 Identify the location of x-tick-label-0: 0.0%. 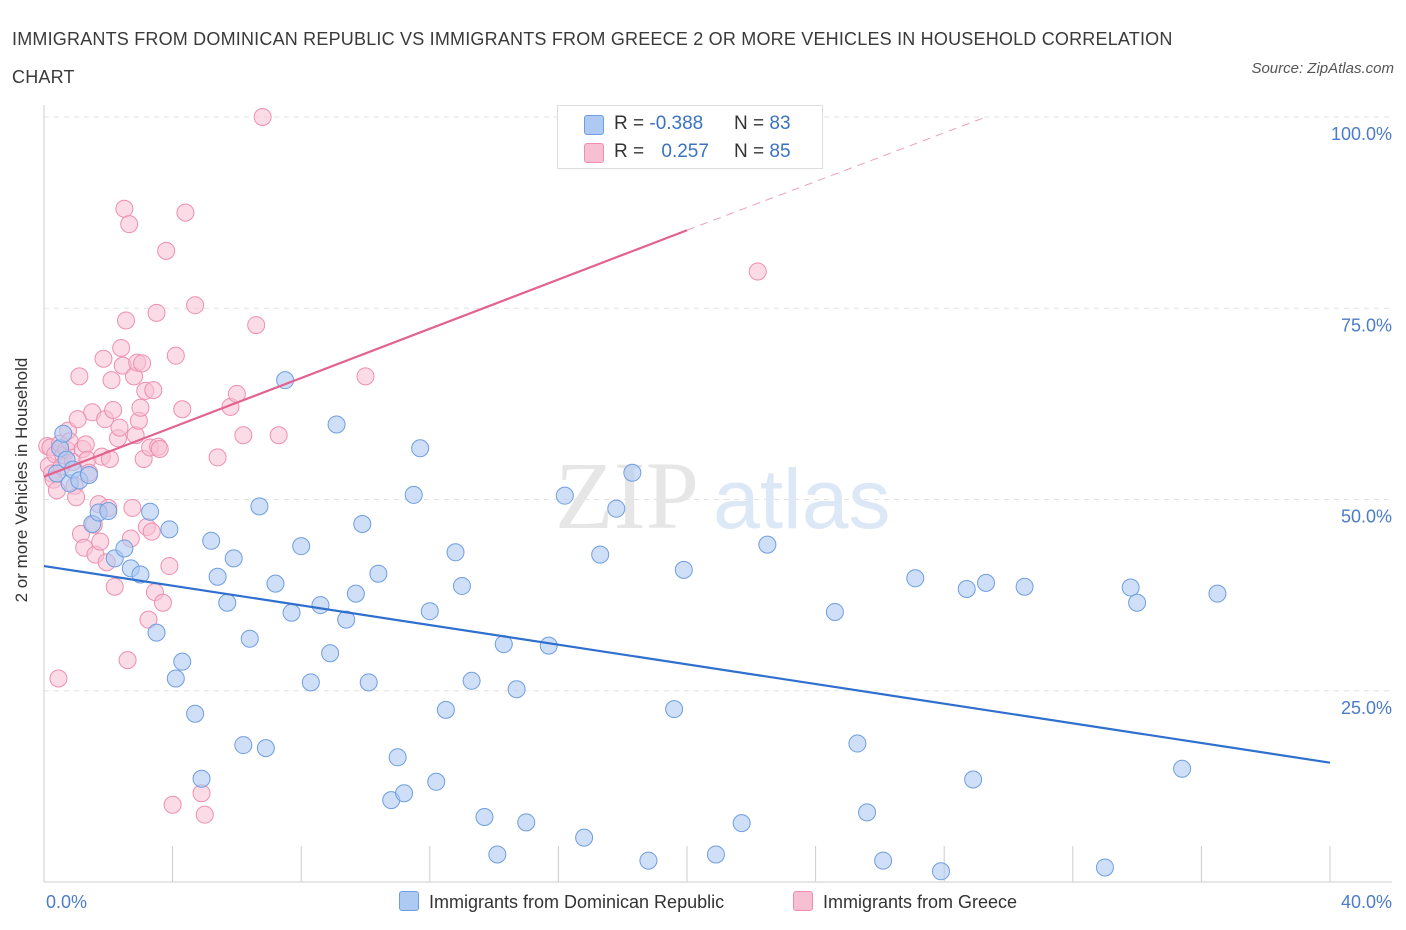
(66, 902).